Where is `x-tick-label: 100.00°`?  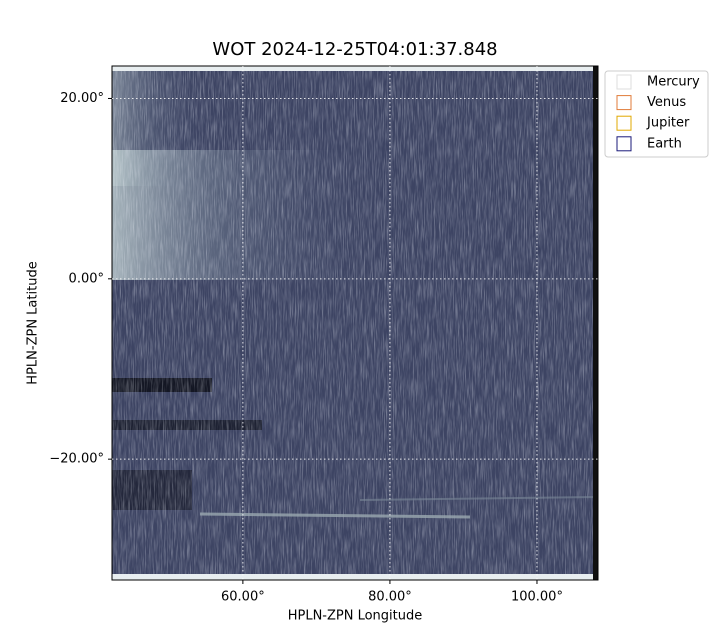
x-tick-label: 100.00° is located at coordinates (537, 597).